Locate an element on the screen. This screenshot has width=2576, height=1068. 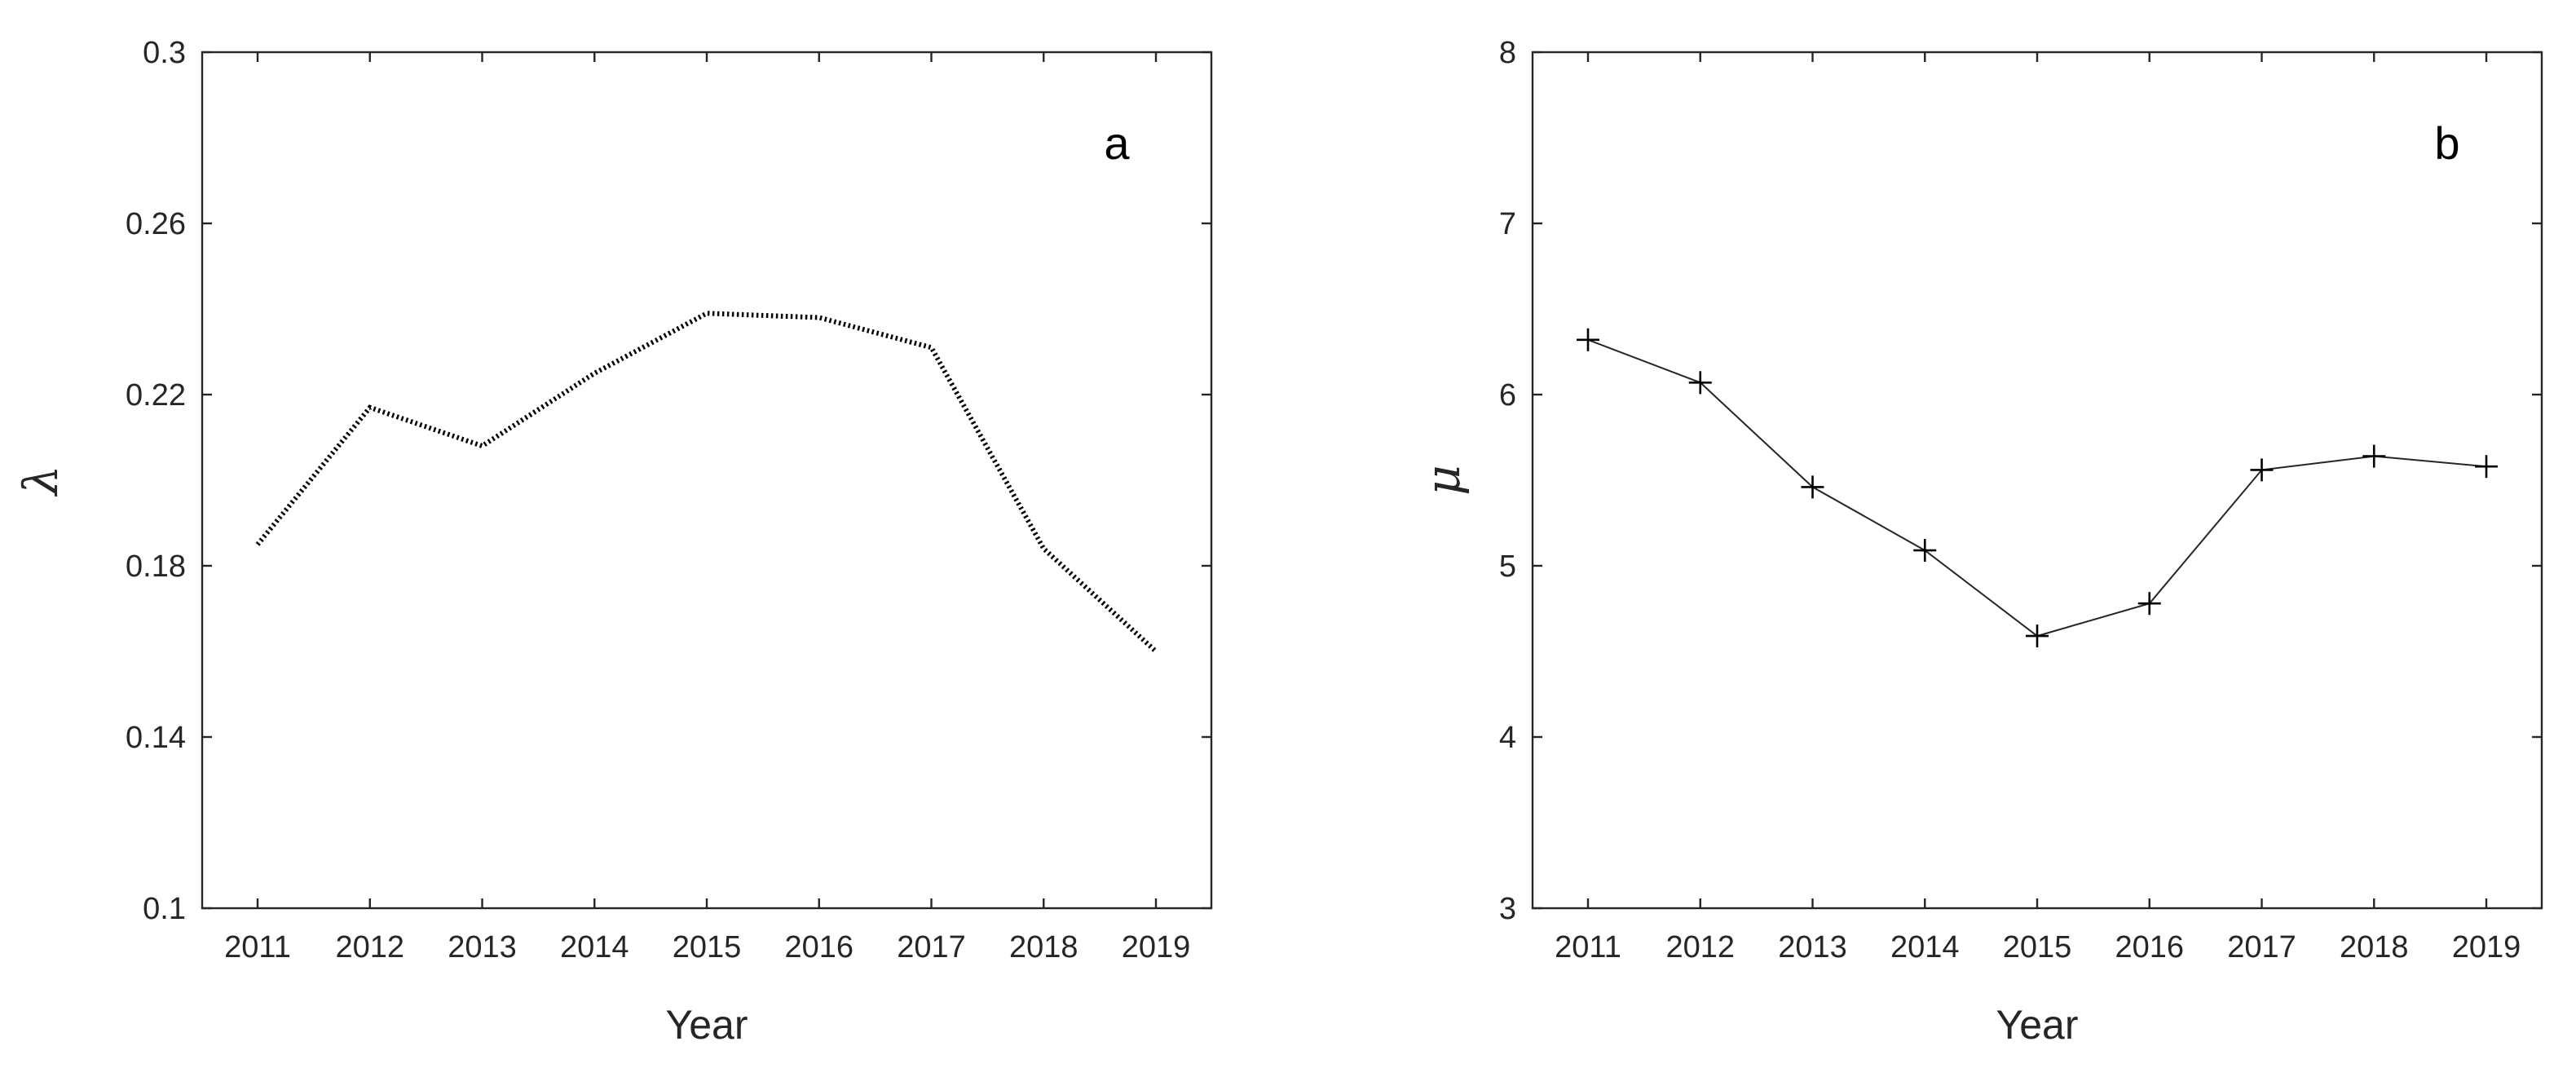
x-tick-labels-a: 2011 2012 2013 2014 2015 2016 2017 2018 2019 is located at coordinates (707, 947).